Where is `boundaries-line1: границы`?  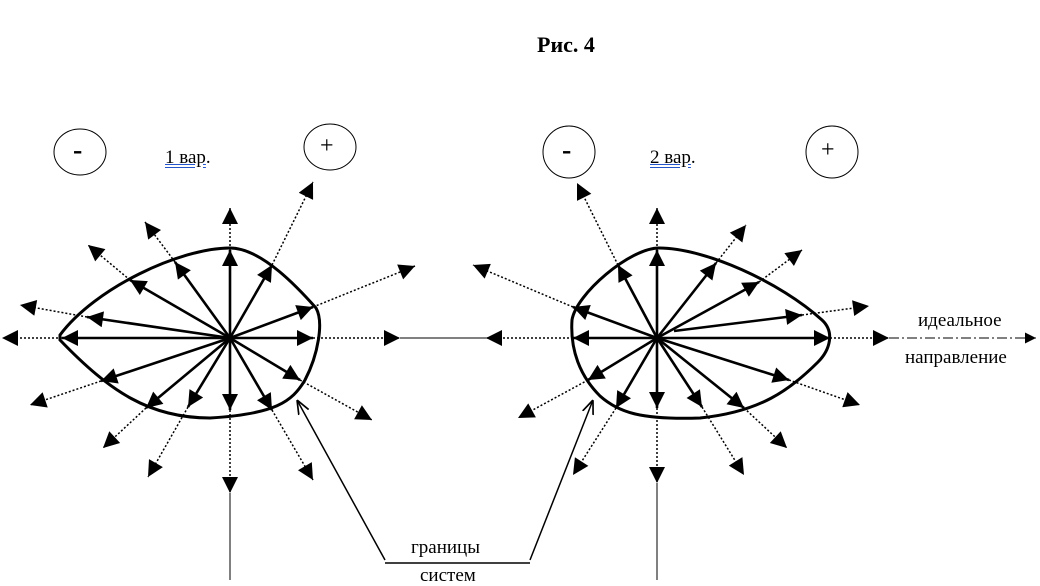 boundaries-line1: границы is located at coordinates (445, 547).